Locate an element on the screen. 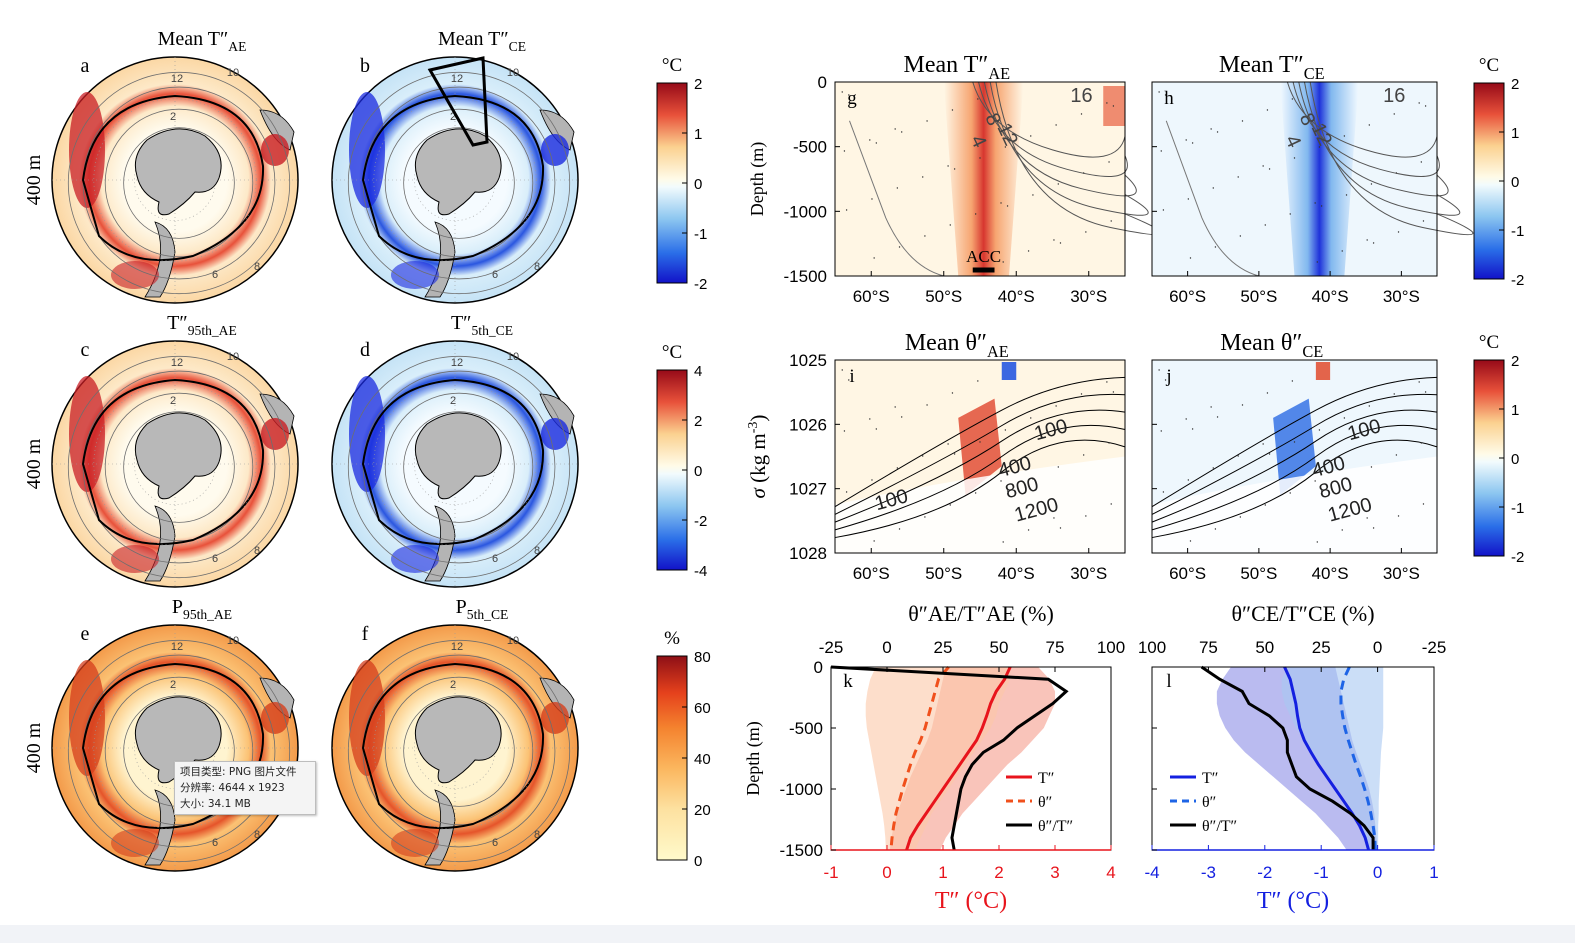 The width and height of the screenshot is (1575, 943). colorbar-tick-label: 60 is located at coordinates (702, 708).